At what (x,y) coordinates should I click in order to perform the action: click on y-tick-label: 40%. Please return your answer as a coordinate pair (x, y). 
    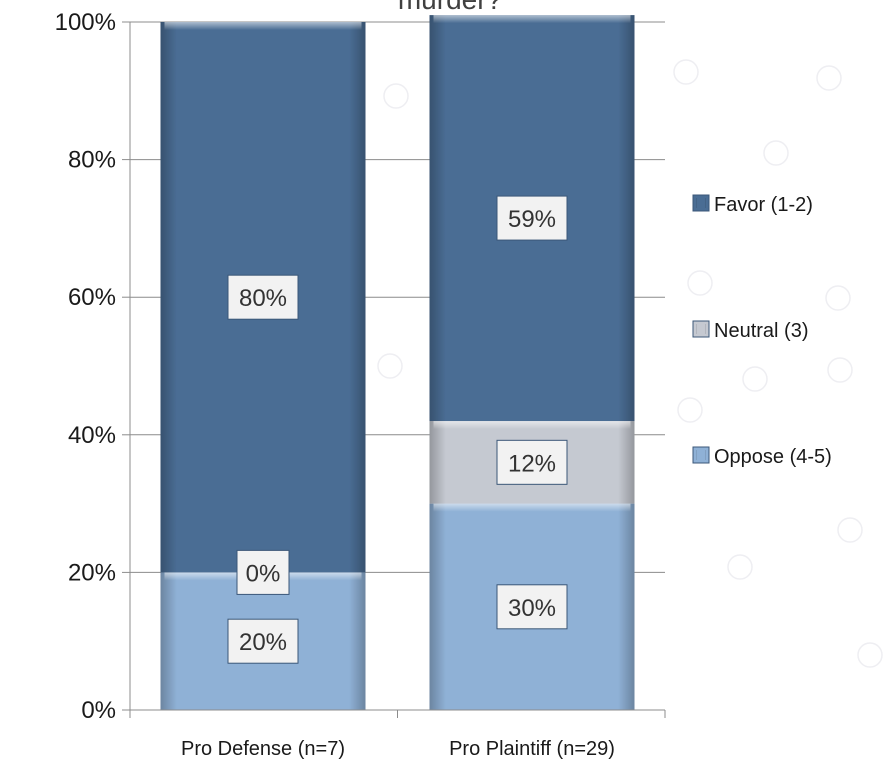
    Looking at the image, I should click on (92, 435).